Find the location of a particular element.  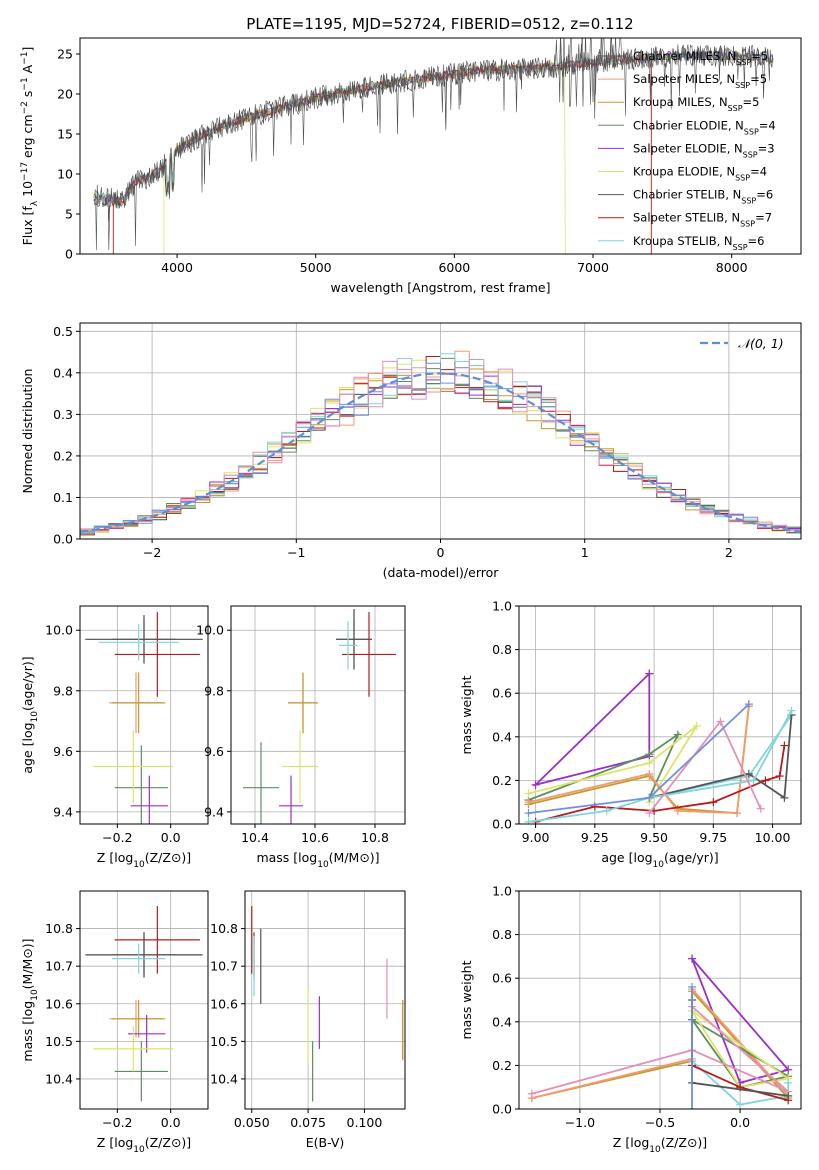

x-tick-label: 5000 is located at coordinates (316, 267).